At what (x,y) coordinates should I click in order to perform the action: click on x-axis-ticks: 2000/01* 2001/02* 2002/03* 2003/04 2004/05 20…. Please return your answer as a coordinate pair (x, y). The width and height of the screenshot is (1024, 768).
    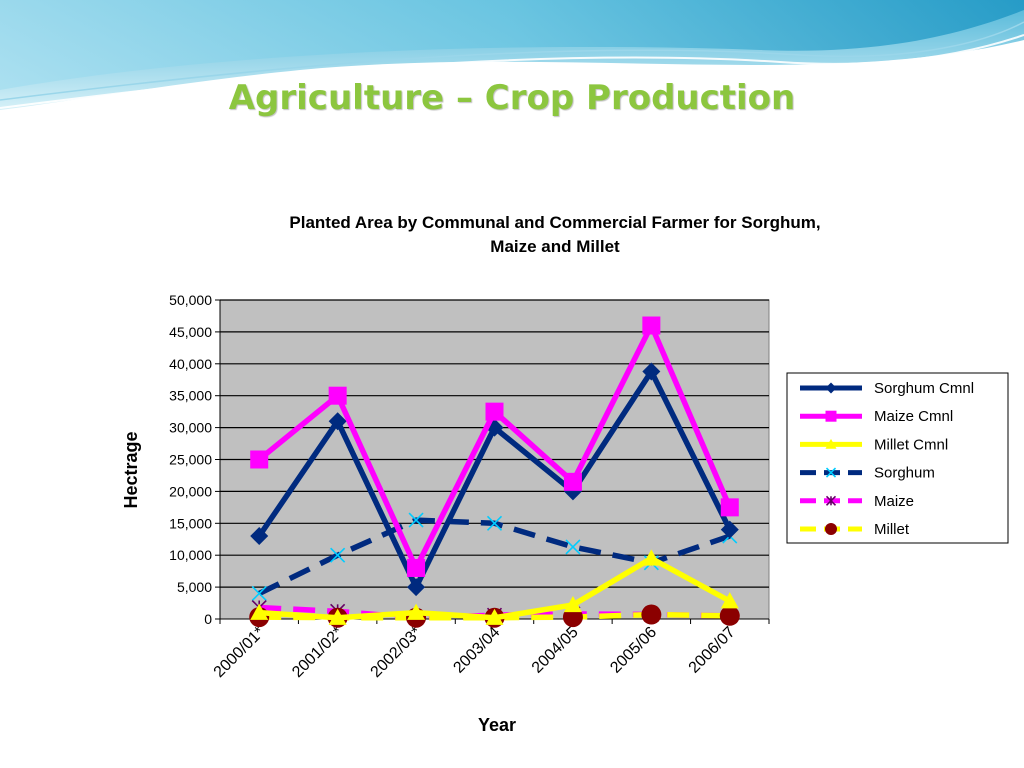
    Looking at the image, I should click on (490, 650).